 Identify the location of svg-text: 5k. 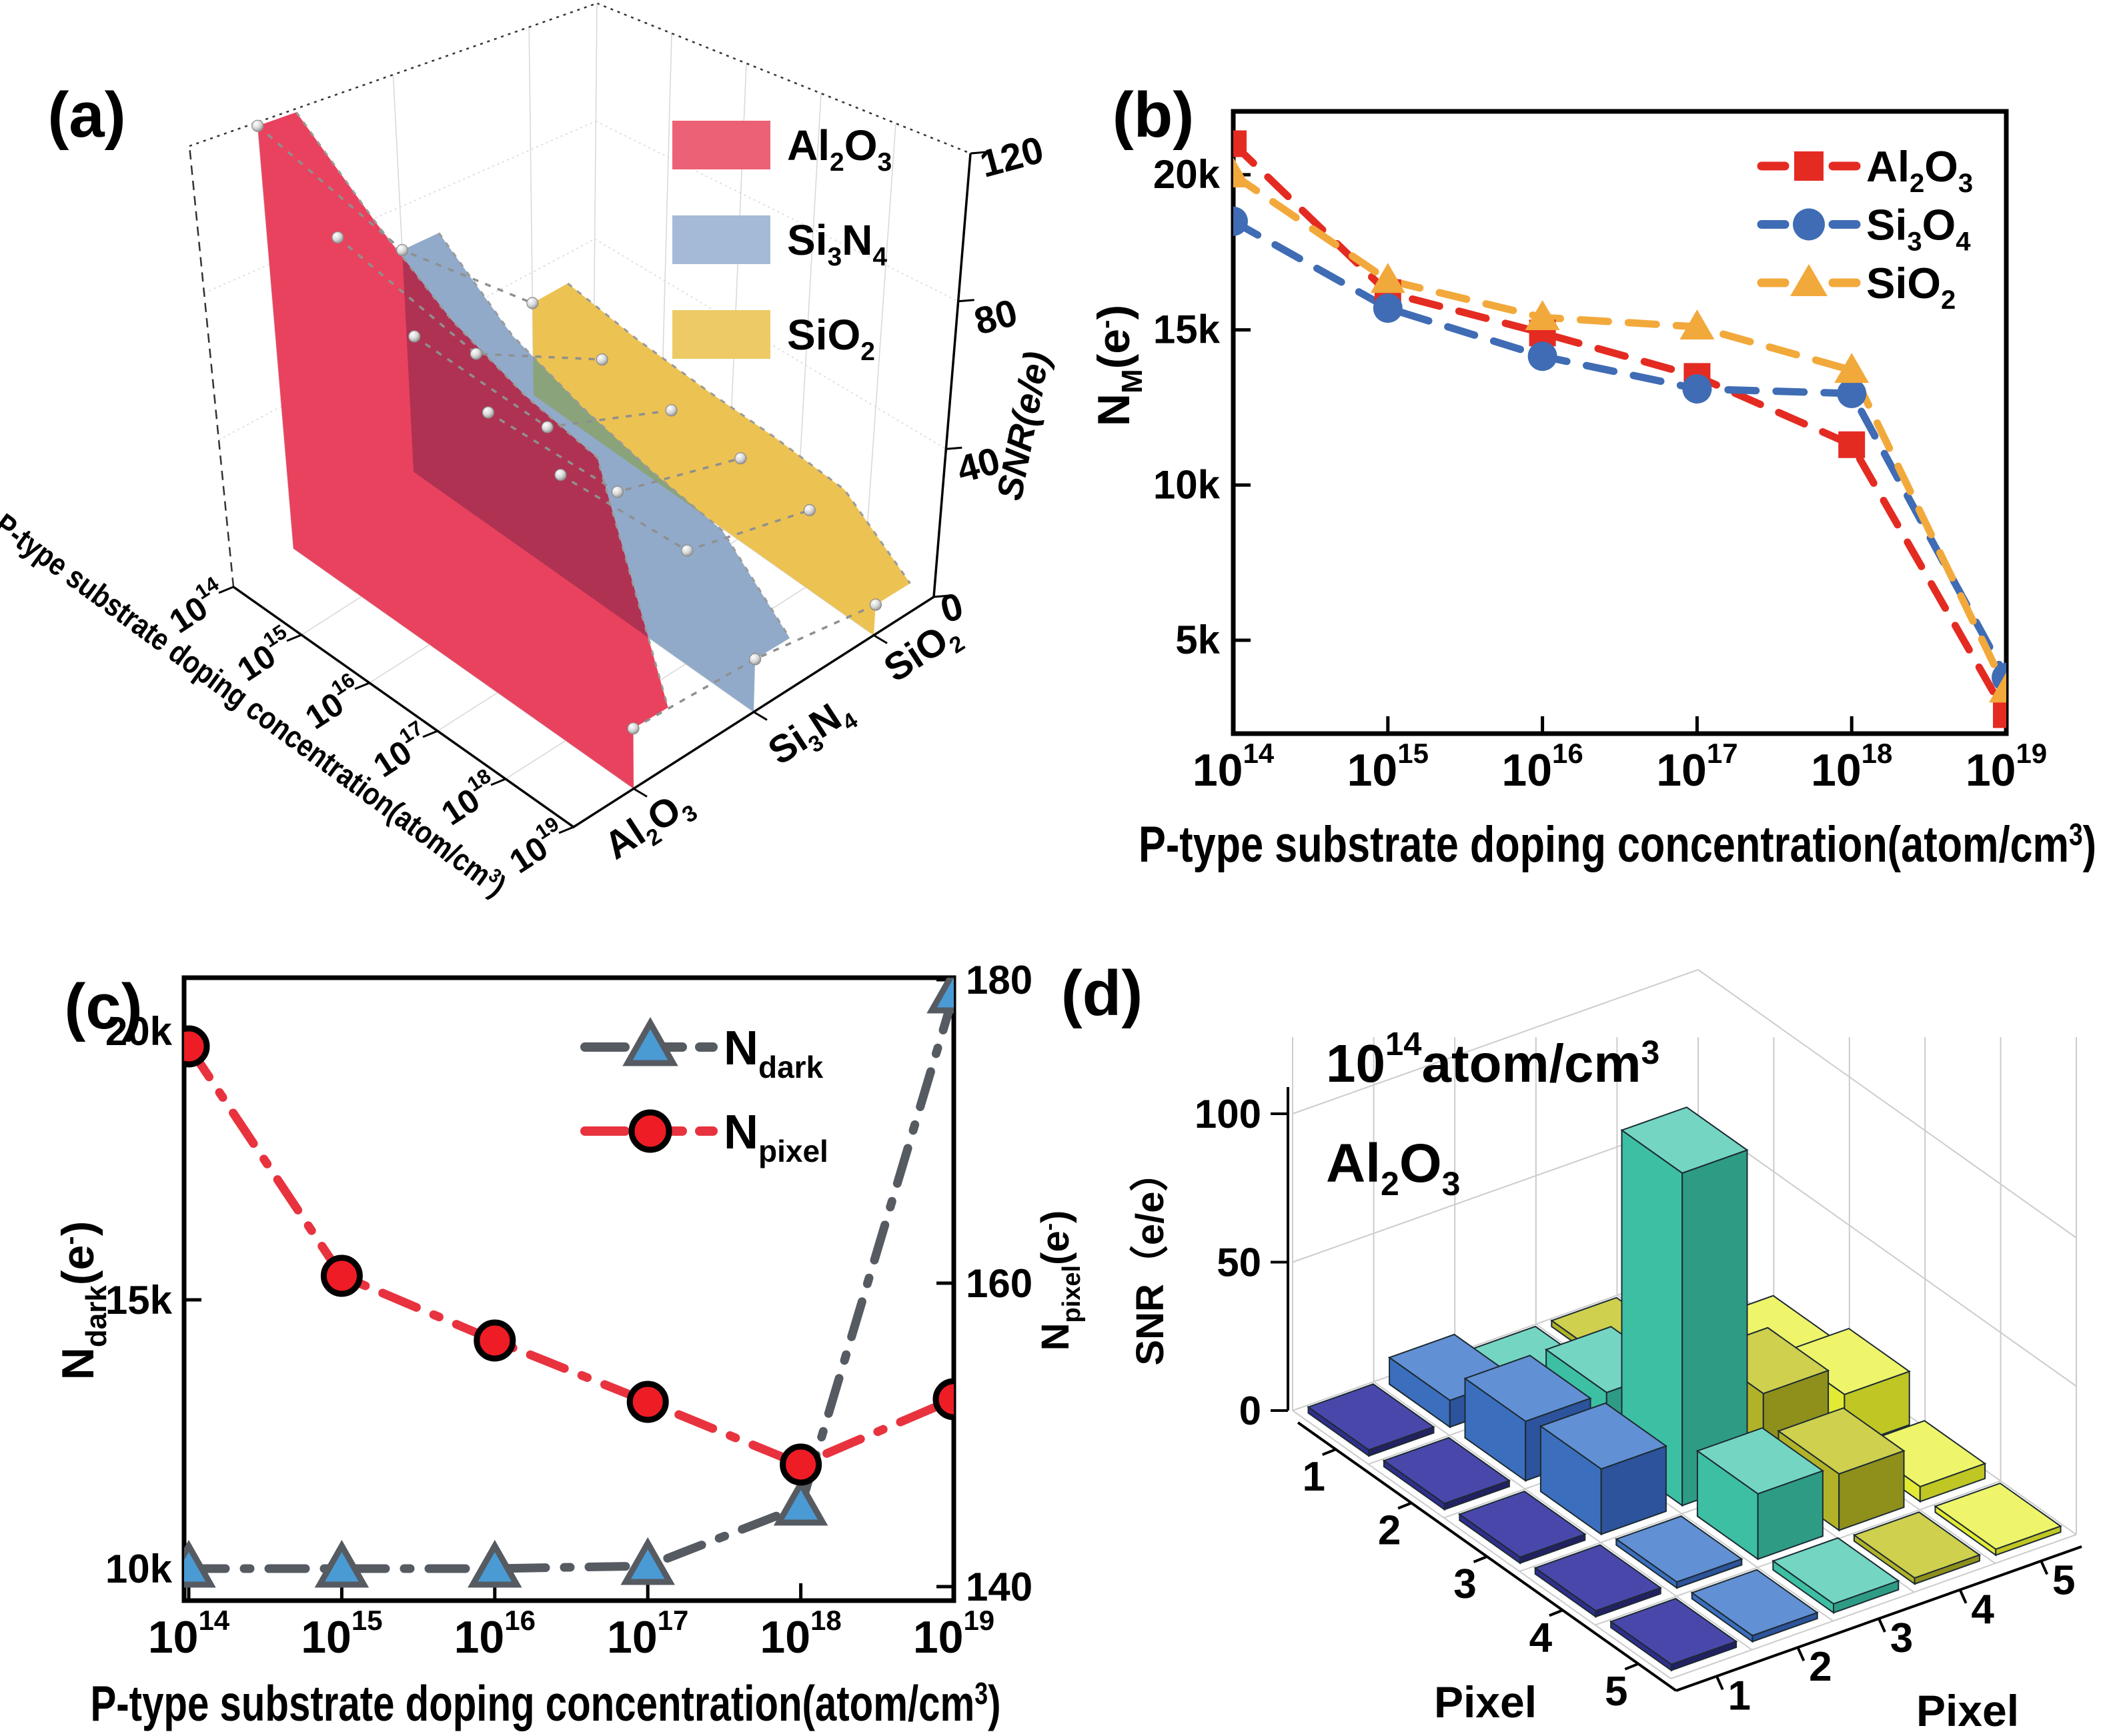
(1197, 640).